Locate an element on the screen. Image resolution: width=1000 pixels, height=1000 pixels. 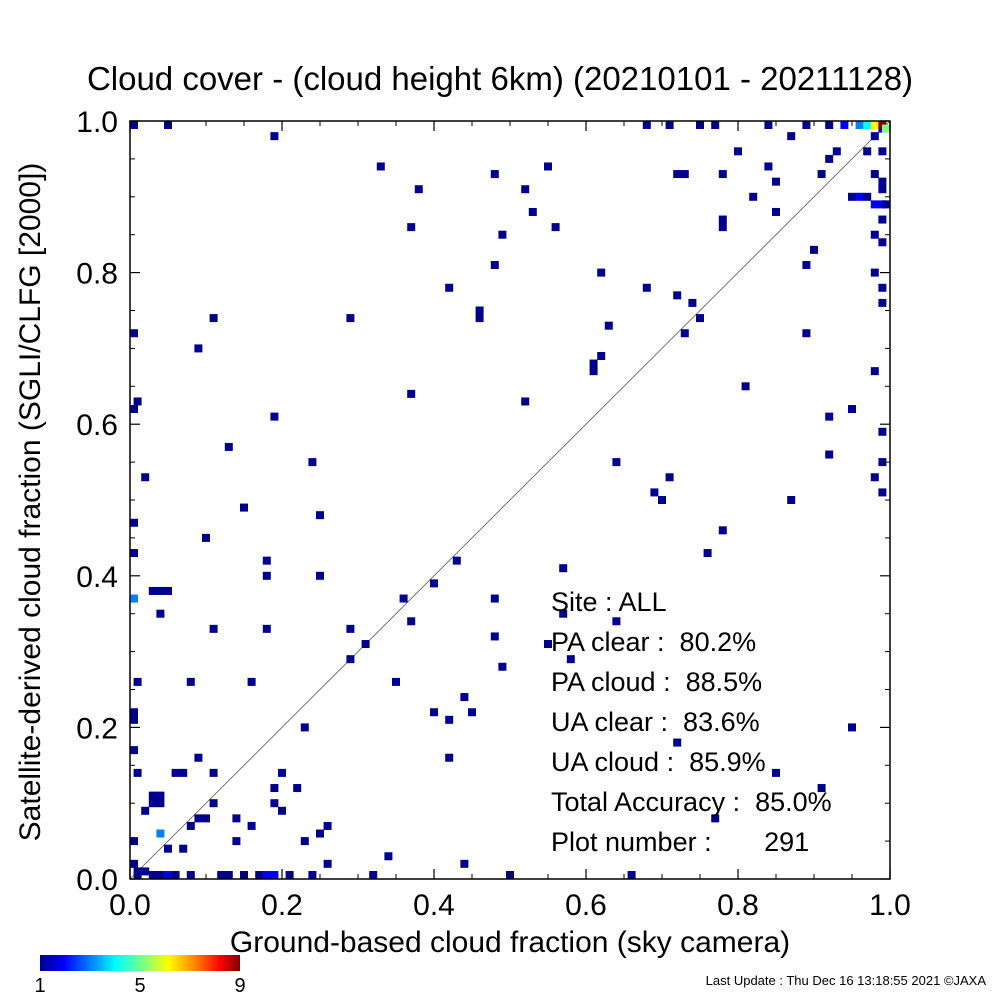
stats-line: UA clear : 83.6% is located at coordinates (655, 722).